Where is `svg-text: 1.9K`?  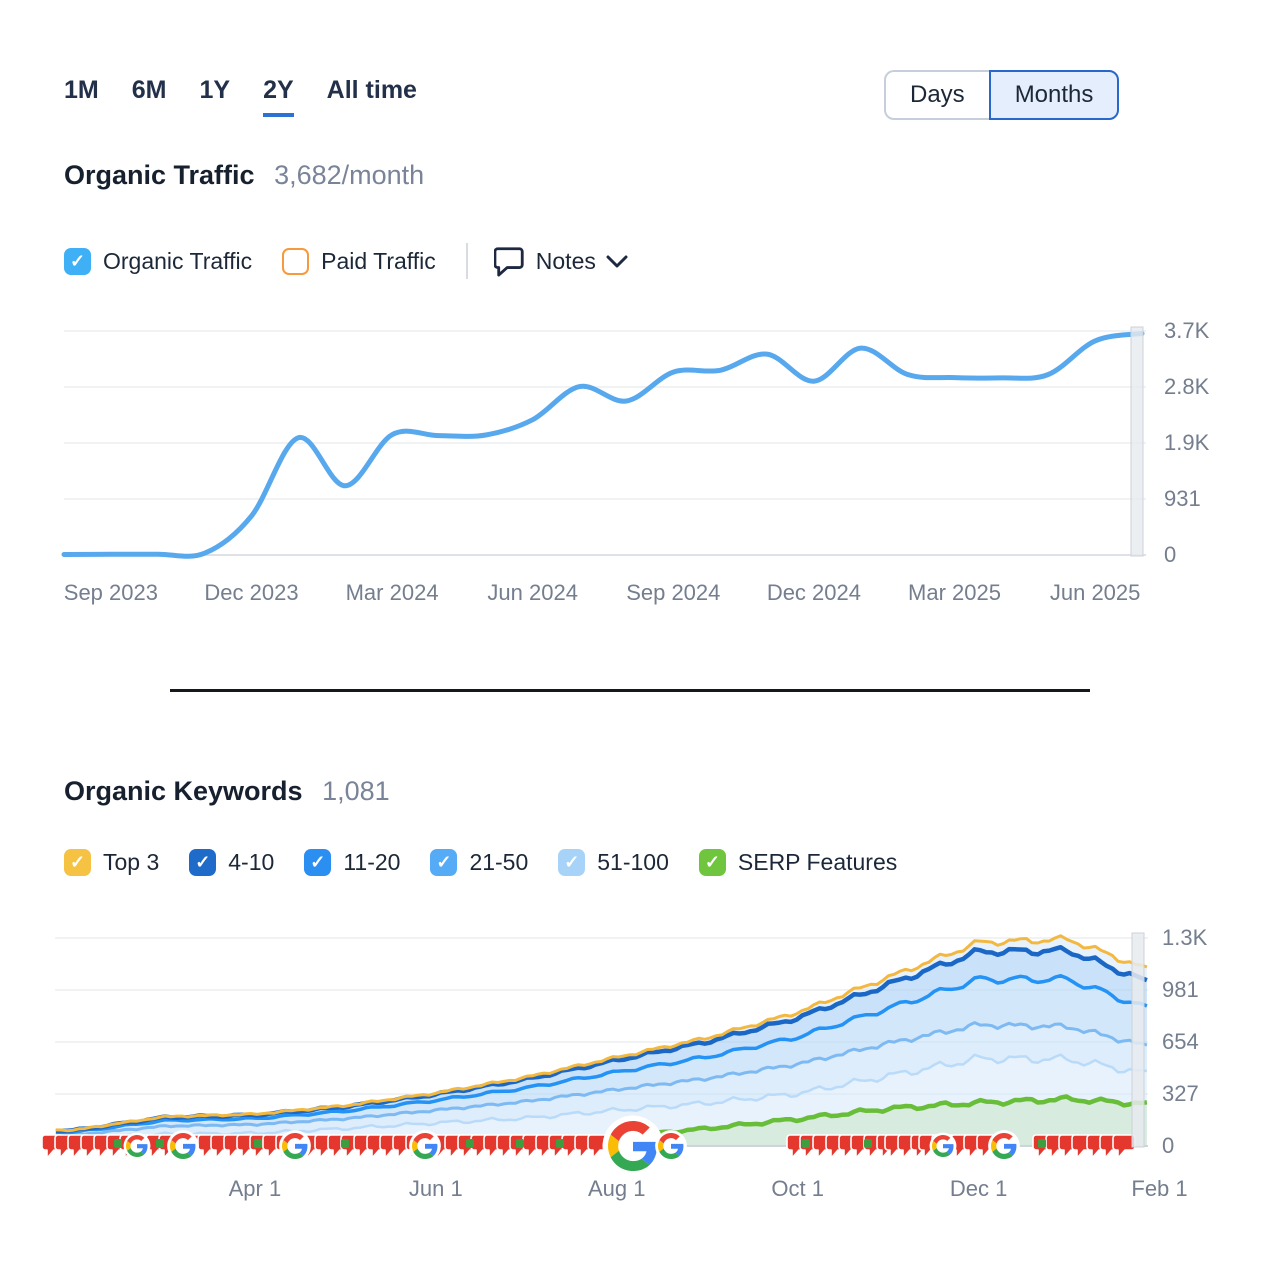 svg-text: 1.9K is located at coordinates (1187, 442).